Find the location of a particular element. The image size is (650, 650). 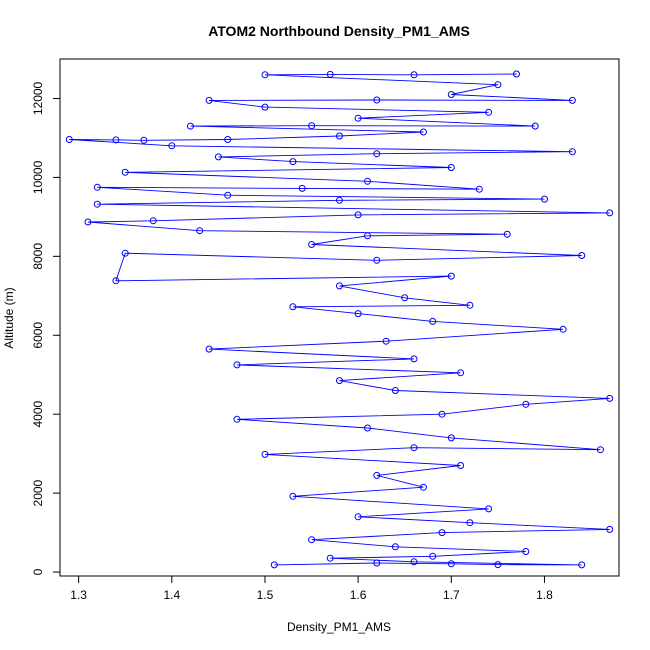

y-tick-label: 2000 is located at coordinates (38, 492).